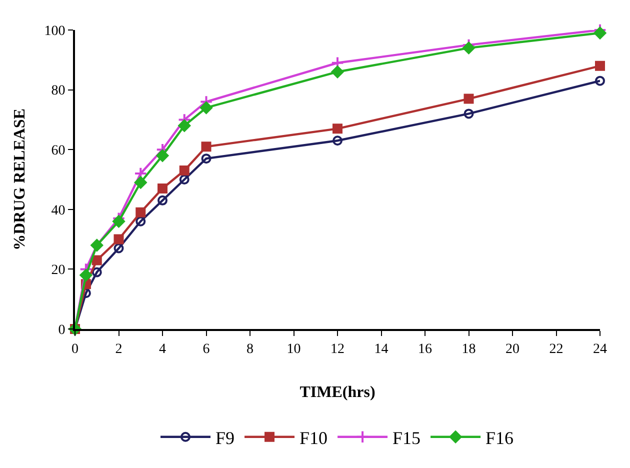  Describe the element at coordinates (55, 31) in the screenshot. I see `y-tick-label: 100` at that location.